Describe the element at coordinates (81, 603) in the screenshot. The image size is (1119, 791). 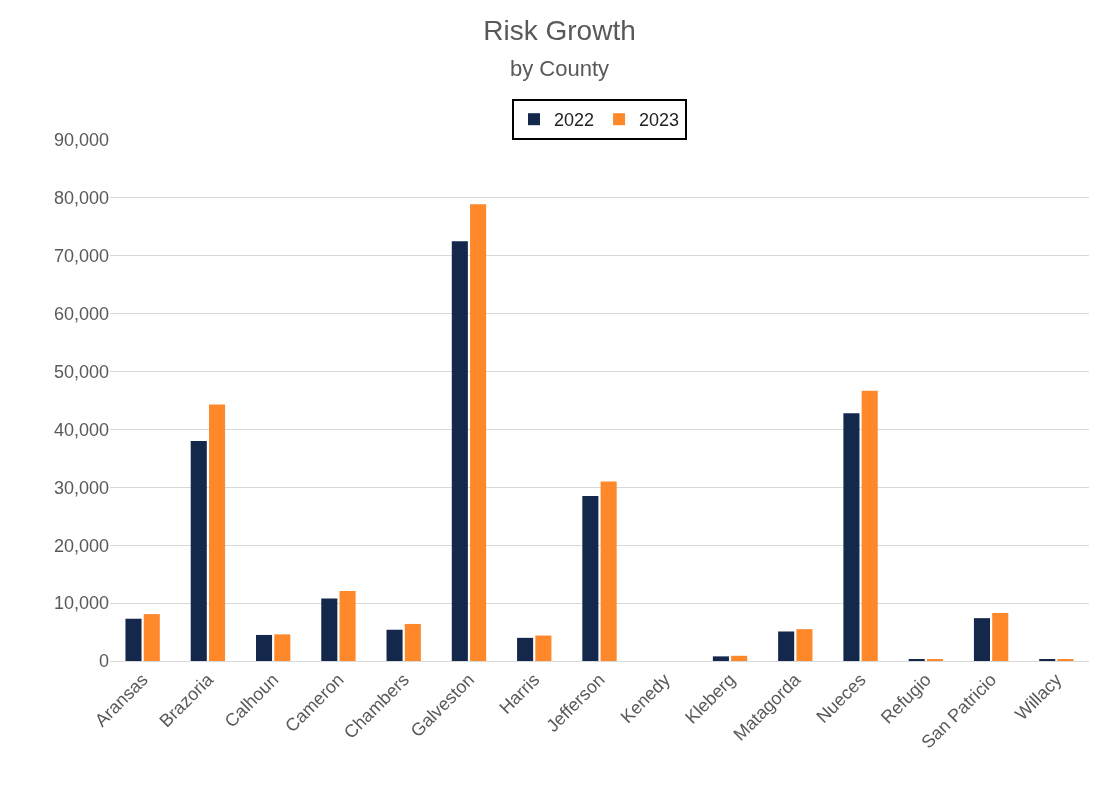
I see `y-tick-label: 10,000` at that location.